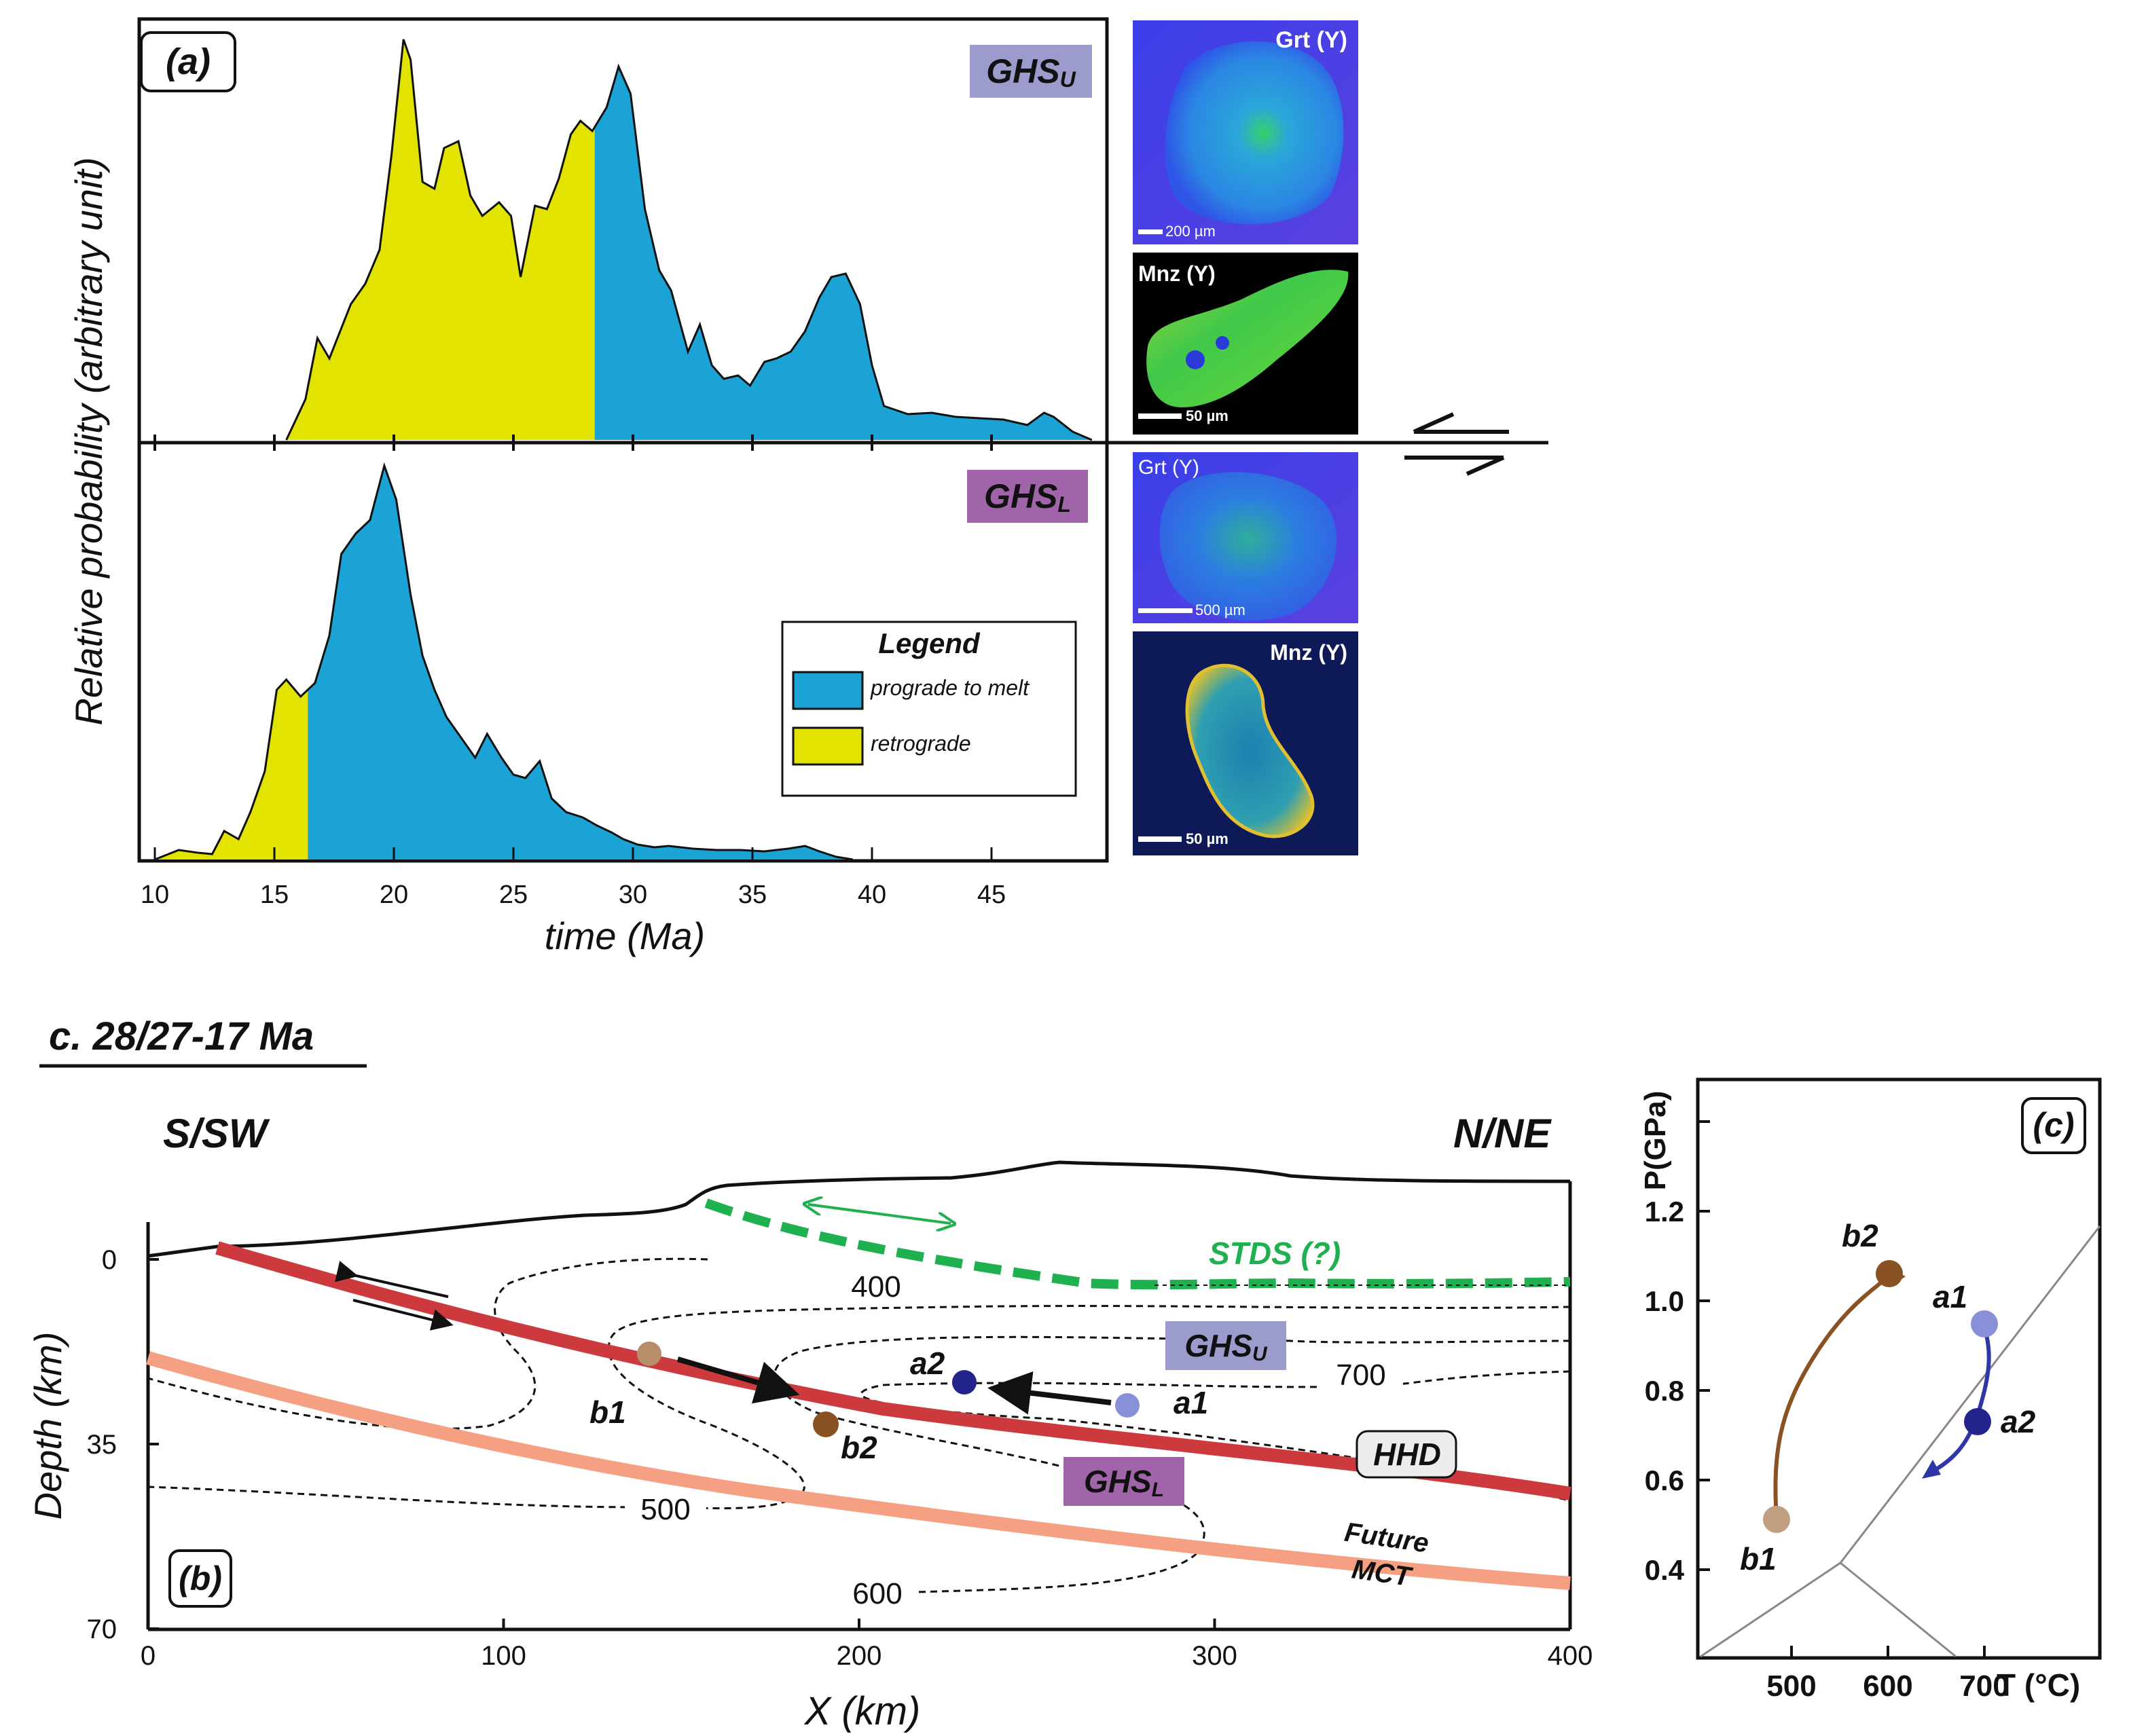 This screenshot has width=2146, height=1736. I want to click on label-a2: a2, so click(927, 1364).